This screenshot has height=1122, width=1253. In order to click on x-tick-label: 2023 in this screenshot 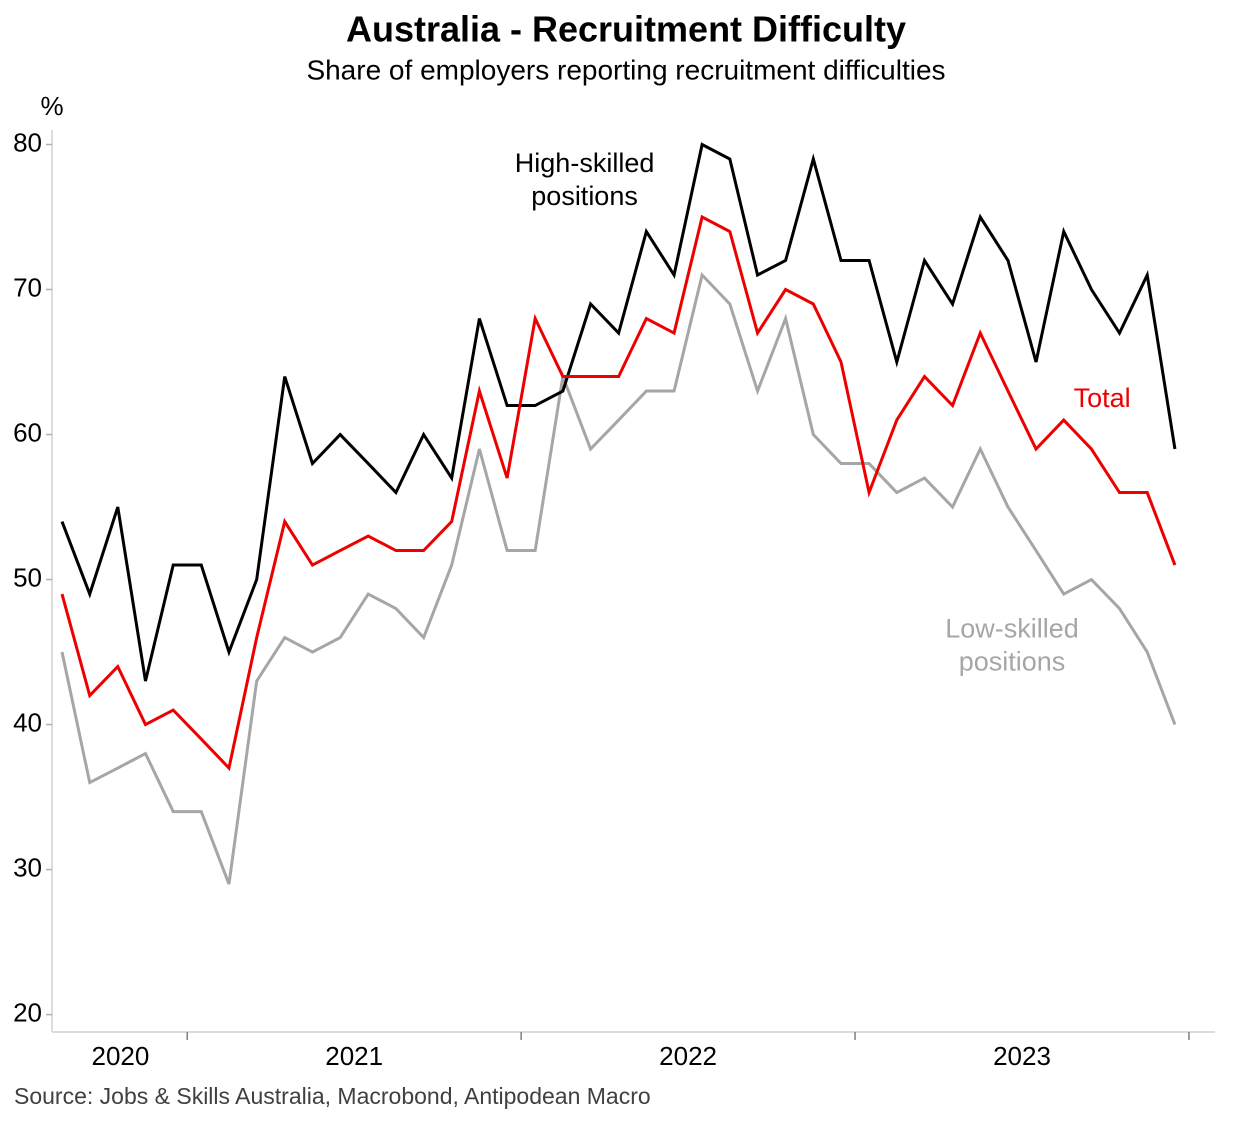, I will do `click(1022, 1056)`.